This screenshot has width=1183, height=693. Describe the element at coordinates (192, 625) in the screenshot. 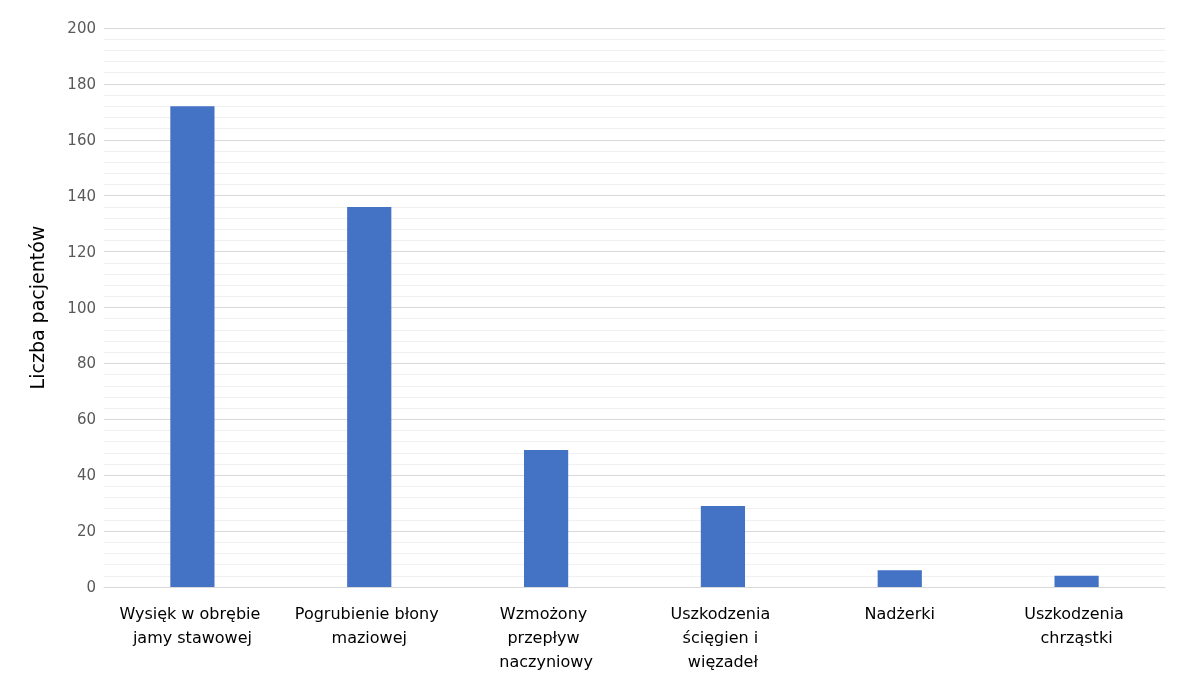

I see `x-tick-label: Wysięk w obrębie jamy stawowej` at that location.